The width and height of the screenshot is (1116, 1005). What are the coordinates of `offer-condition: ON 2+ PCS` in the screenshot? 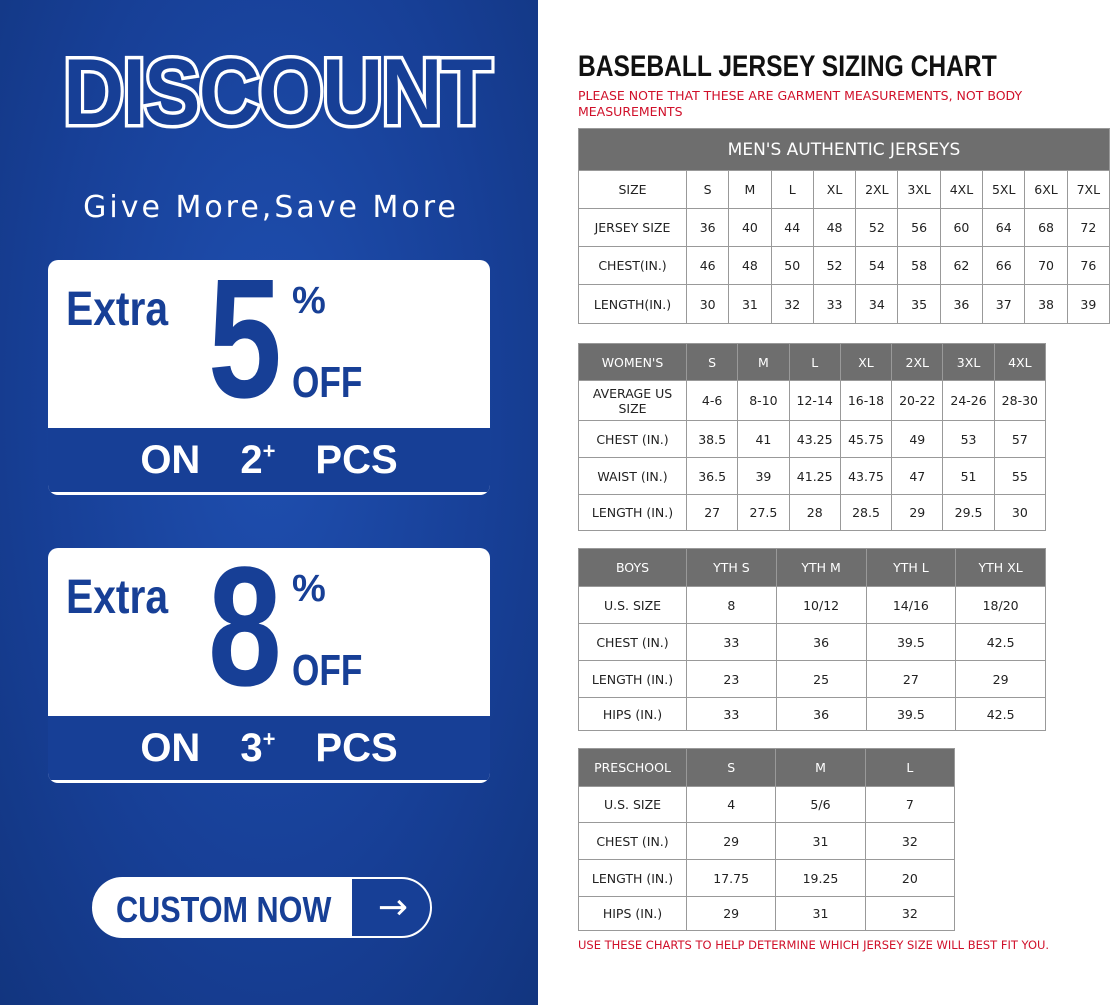 It's located at (269, 460).